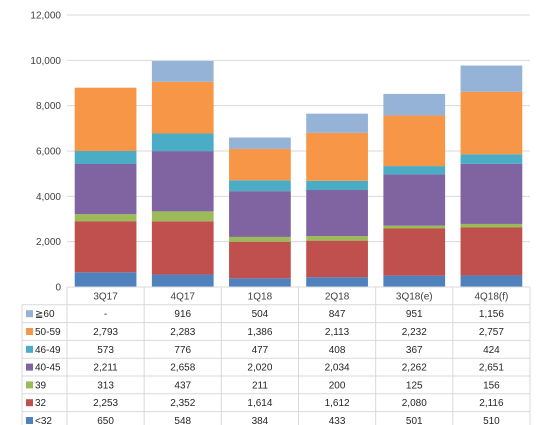 This screenshot has height=425, width=539. I want to click on legend-label: <32, so click(43, 420).